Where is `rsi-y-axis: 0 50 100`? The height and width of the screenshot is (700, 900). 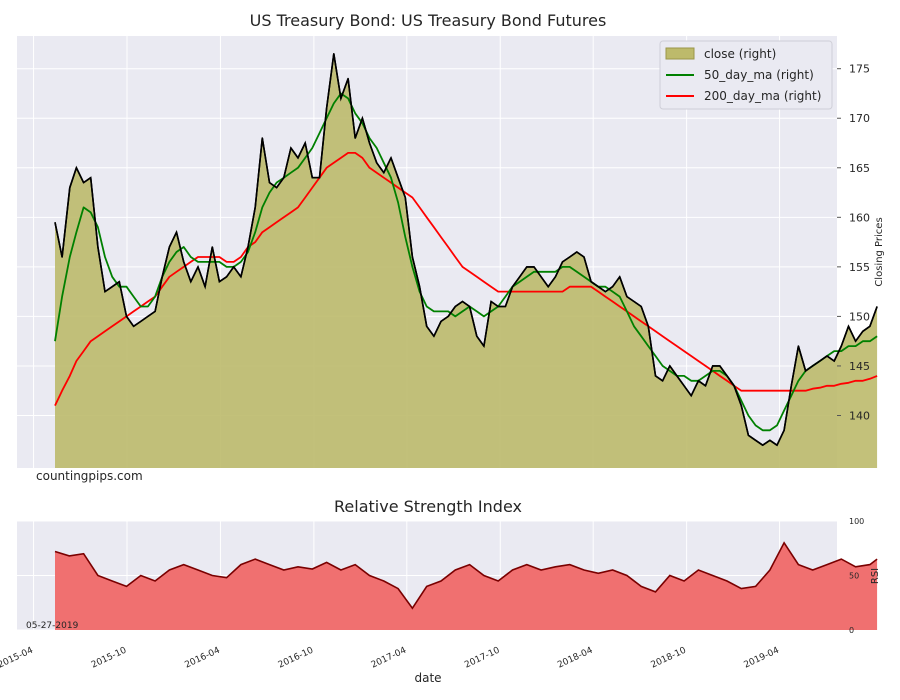
rsi-y-axis: 0 50 100 is located at coordinates (856, 576).